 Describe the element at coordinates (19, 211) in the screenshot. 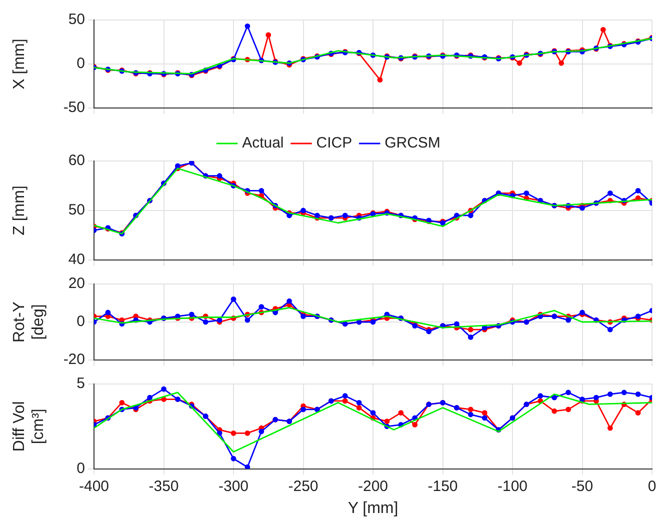

I see `y-axis-title: Z [mm]` at that location.